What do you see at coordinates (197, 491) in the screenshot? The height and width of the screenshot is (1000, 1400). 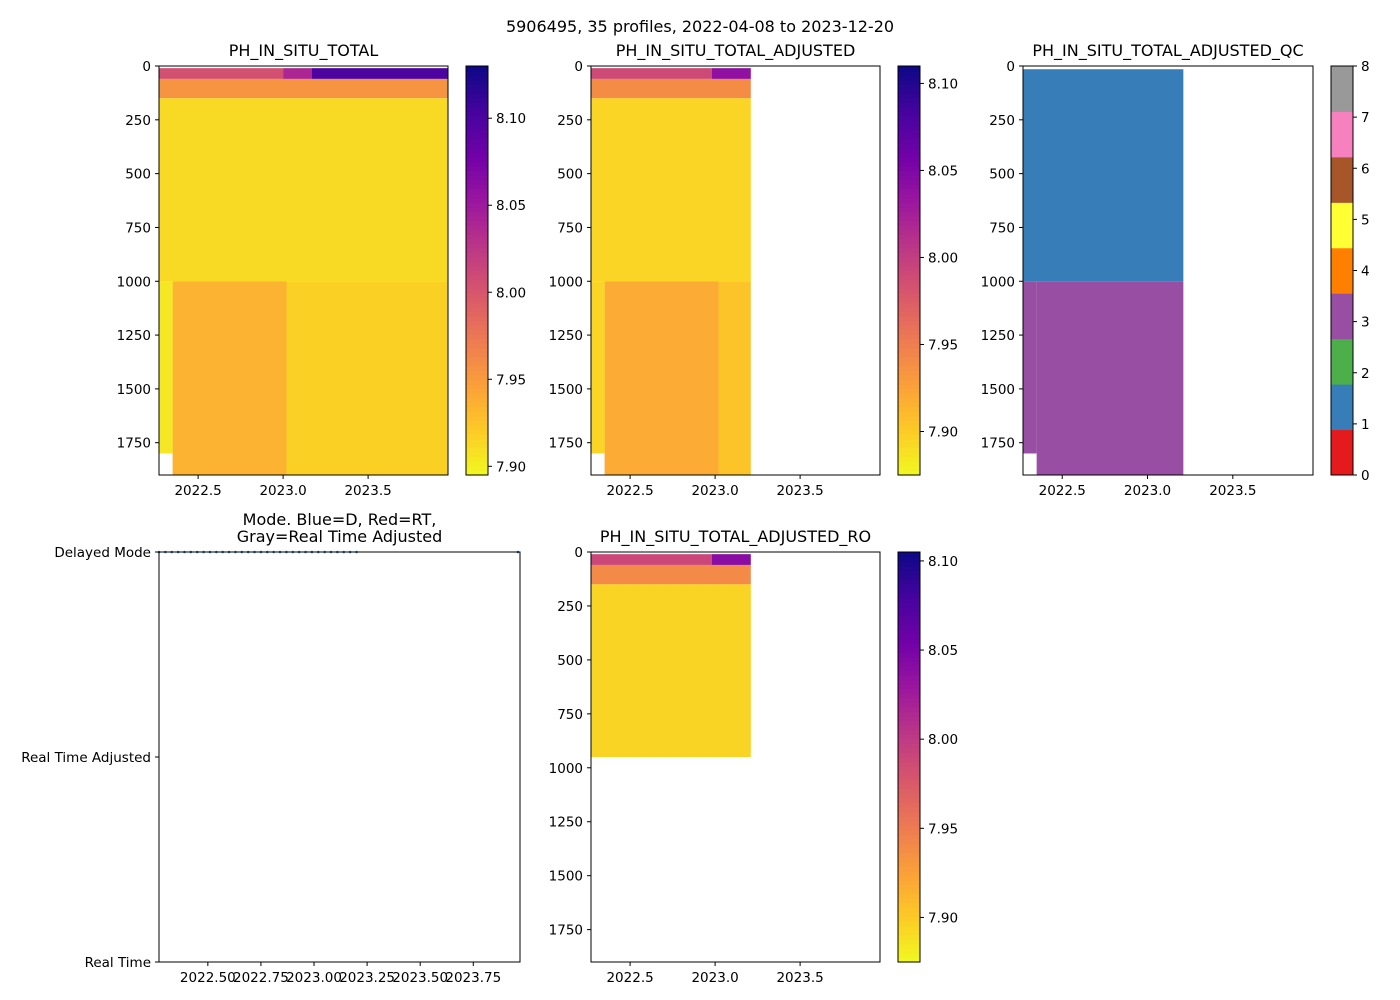 I see `x-tick-label: 2022.5` at bounding box center [197, 491].